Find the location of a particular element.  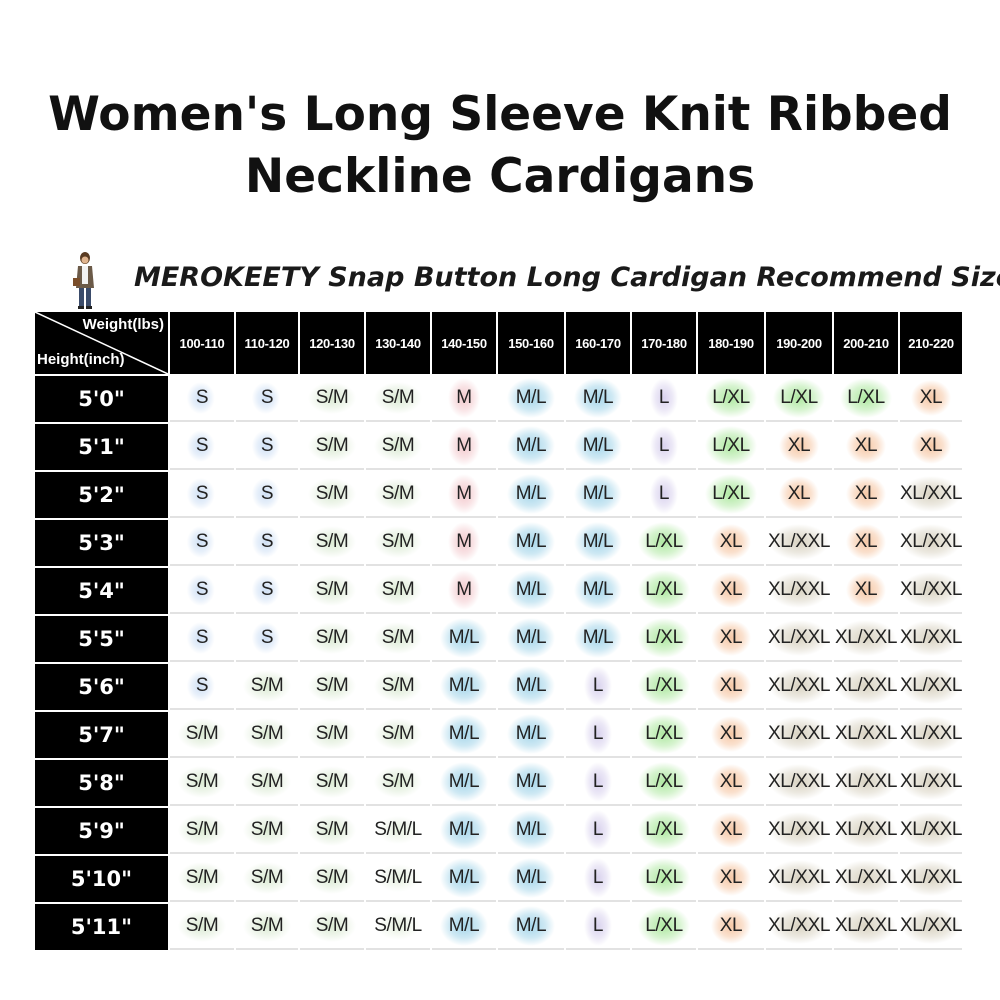

table-row: 5'1" S S S/M S/M M M/L M/L L L/XL XL XL XL is located at coordinates (499, 447).